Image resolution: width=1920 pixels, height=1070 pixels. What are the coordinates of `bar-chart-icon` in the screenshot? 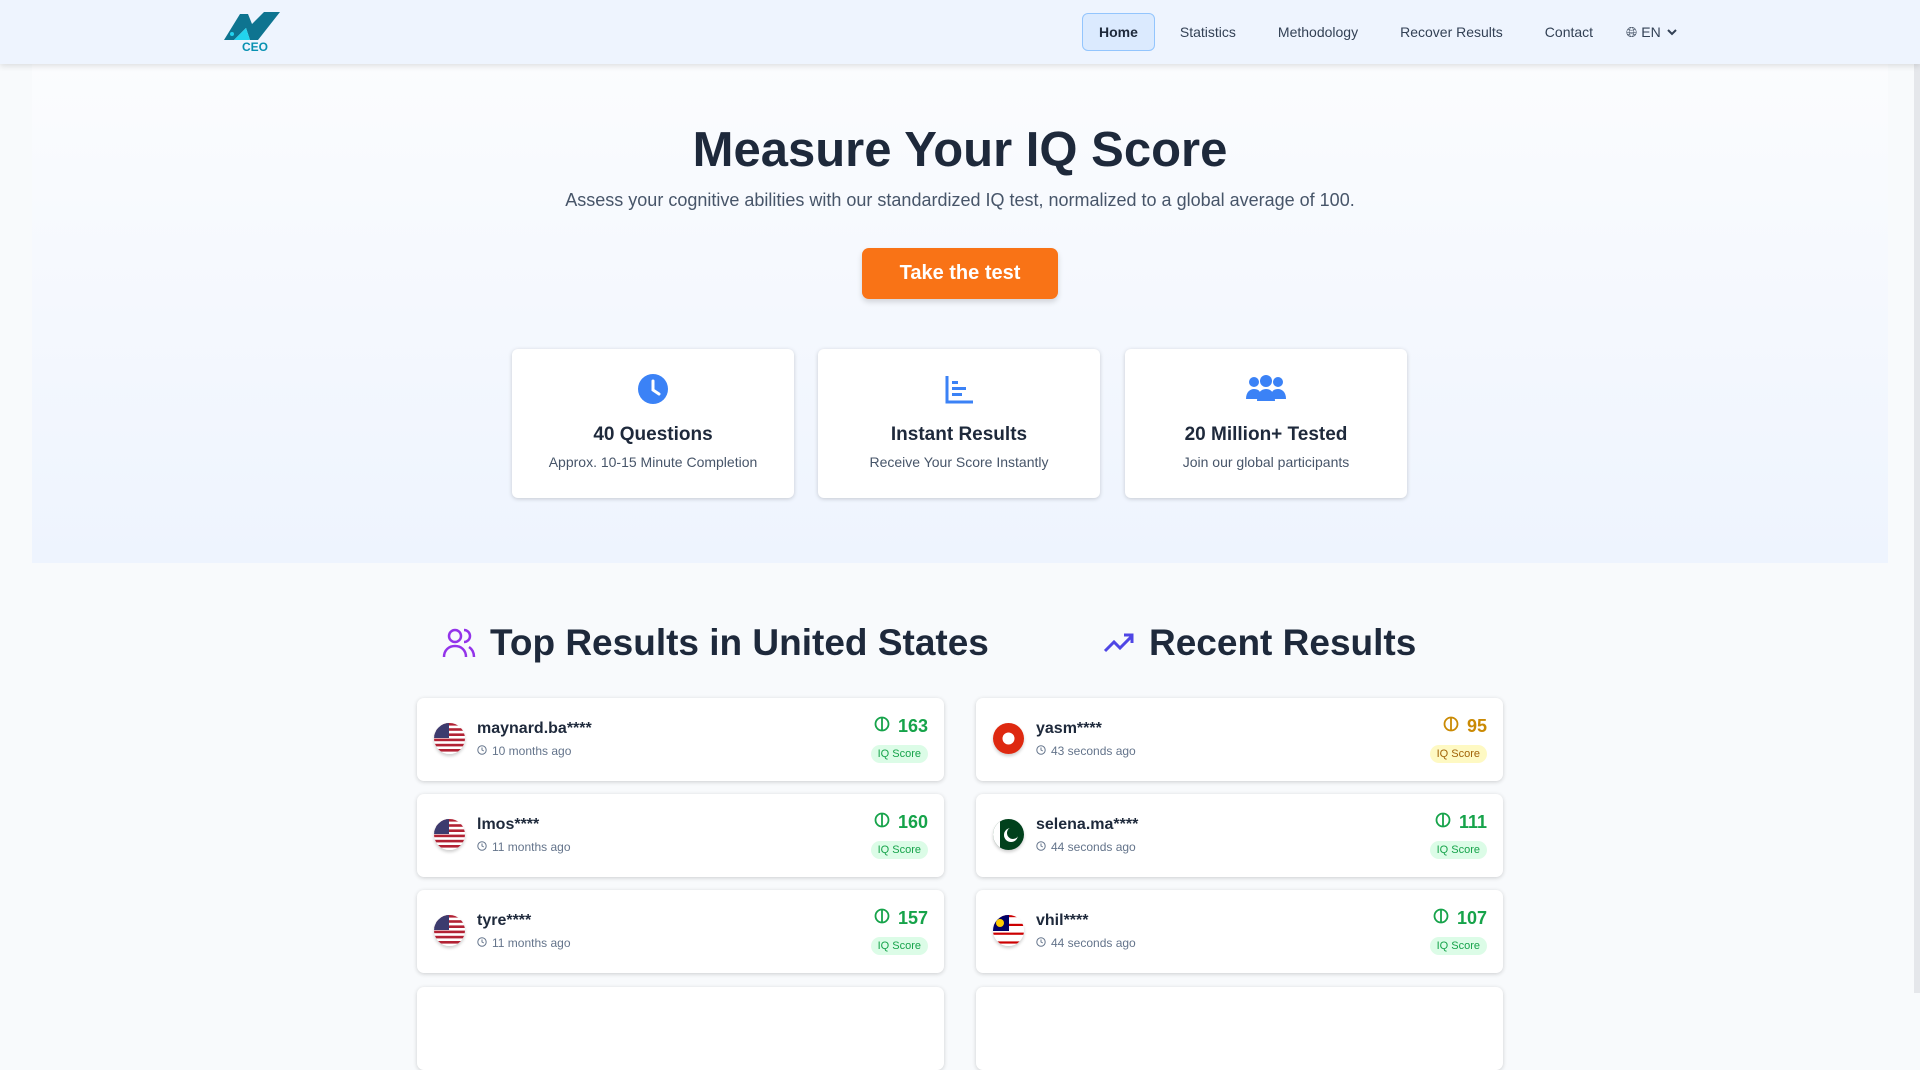 It's located at (959, 390).